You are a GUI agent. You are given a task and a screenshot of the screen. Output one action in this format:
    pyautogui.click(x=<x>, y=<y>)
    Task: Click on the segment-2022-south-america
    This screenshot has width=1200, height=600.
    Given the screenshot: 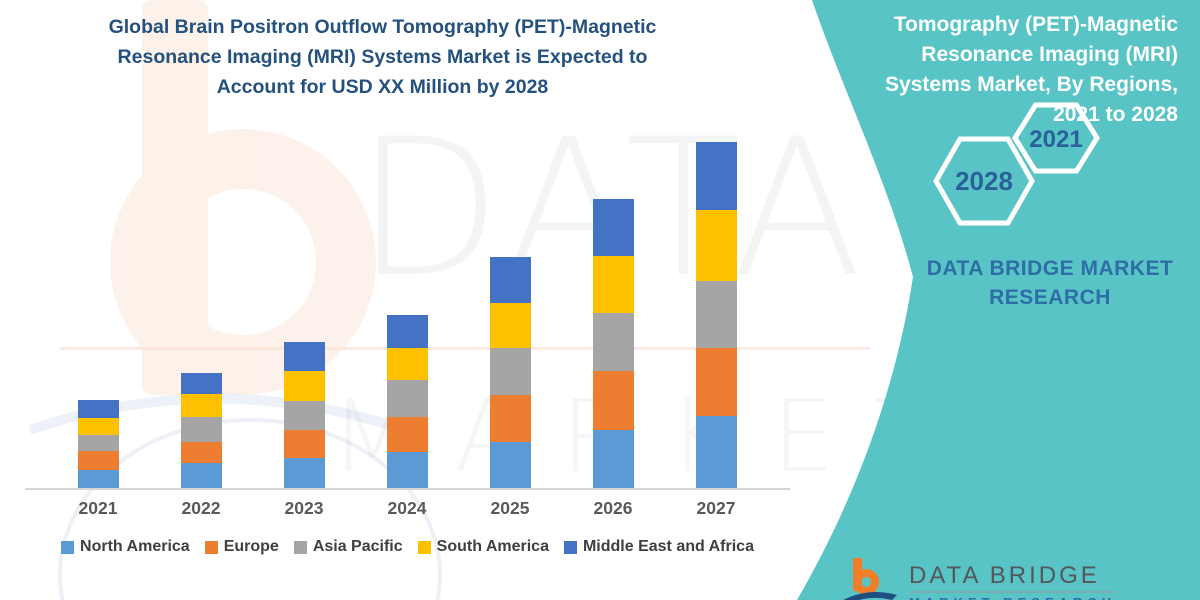 What is the action you would take?
    pyautogui.click(x=201, y=405)
    